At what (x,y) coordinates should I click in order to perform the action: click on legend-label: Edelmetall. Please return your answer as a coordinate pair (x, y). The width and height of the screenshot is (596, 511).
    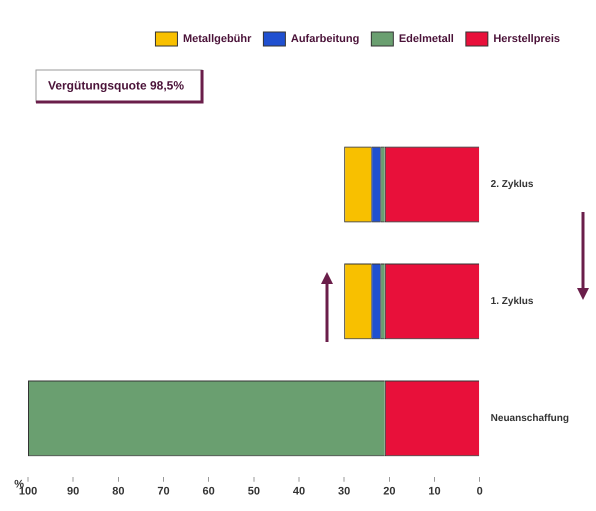
    Looking at the image, I should click on (426, 39).